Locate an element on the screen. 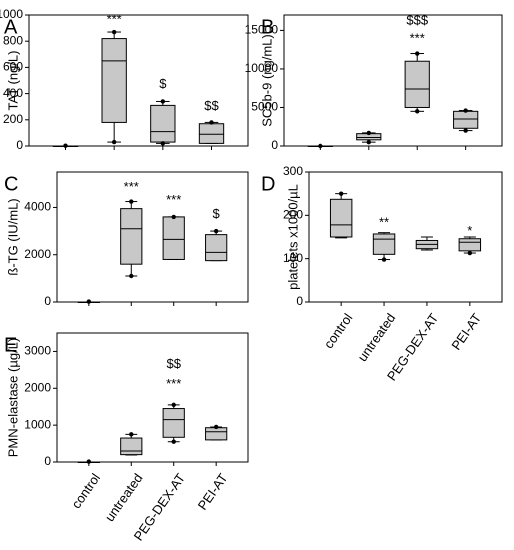  y-tick-label: 600 is located at coordinates (13, 67).